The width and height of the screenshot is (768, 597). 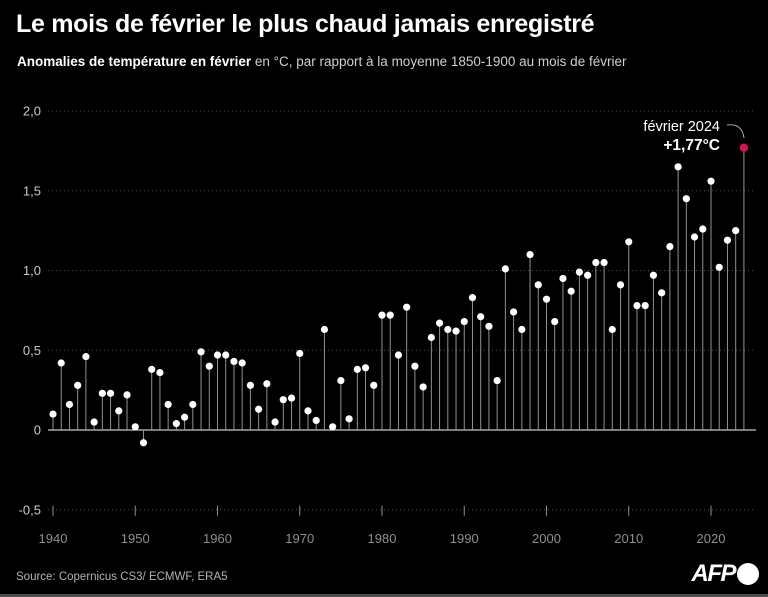 I want to click on x-axis-label: 2010, so click(x=628, y=538).